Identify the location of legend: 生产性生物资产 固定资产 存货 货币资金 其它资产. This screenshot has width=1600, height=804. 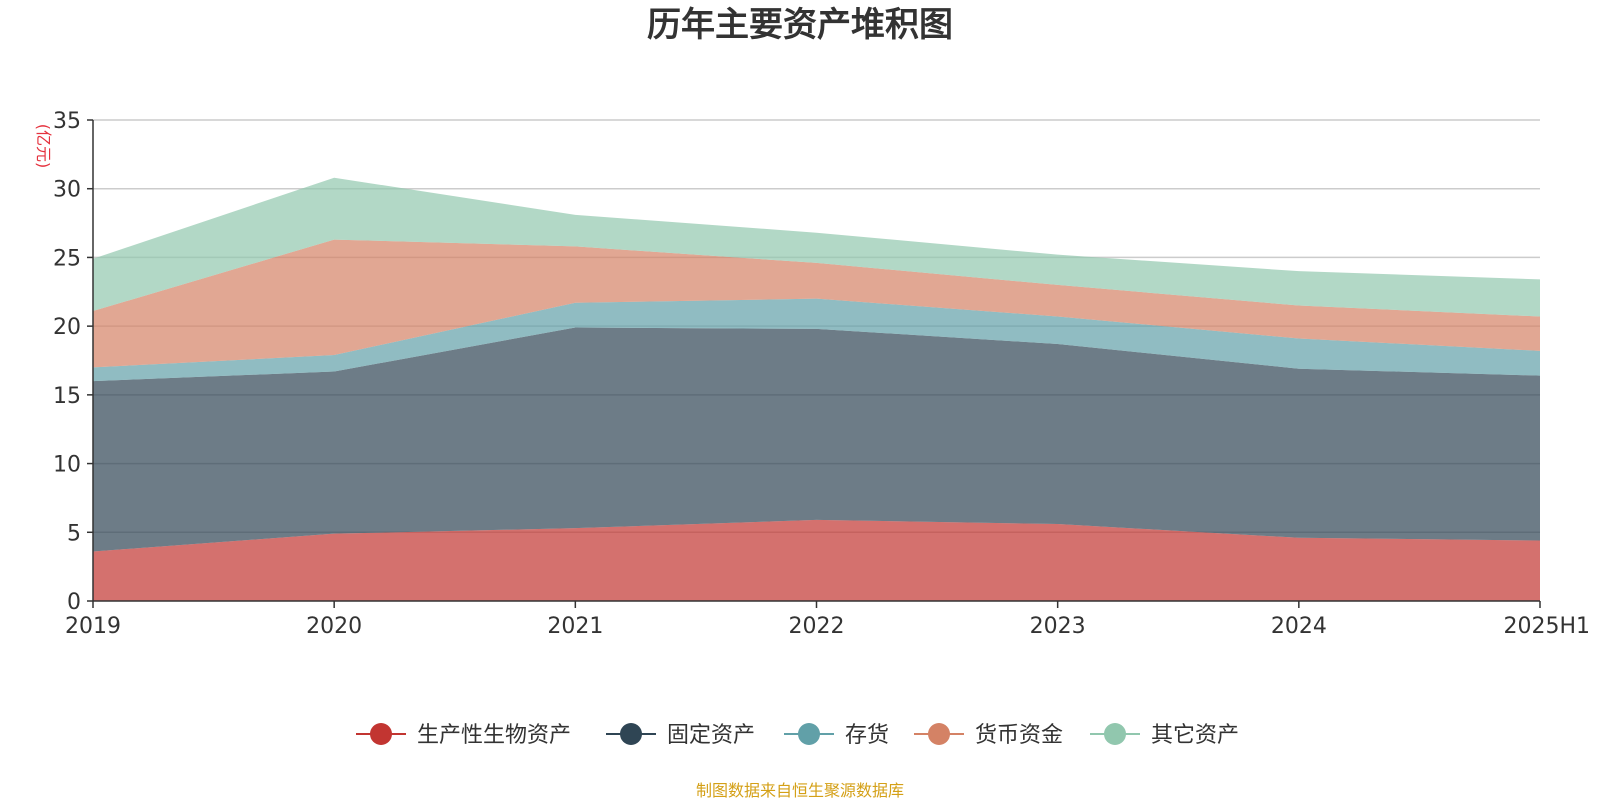
(797, 735).